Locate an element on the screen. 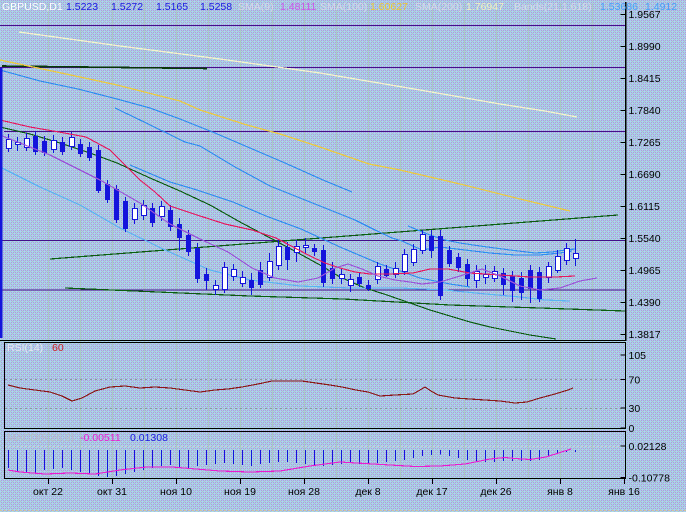  svg-text: ноя 10 is located at coordinates (176, 492).